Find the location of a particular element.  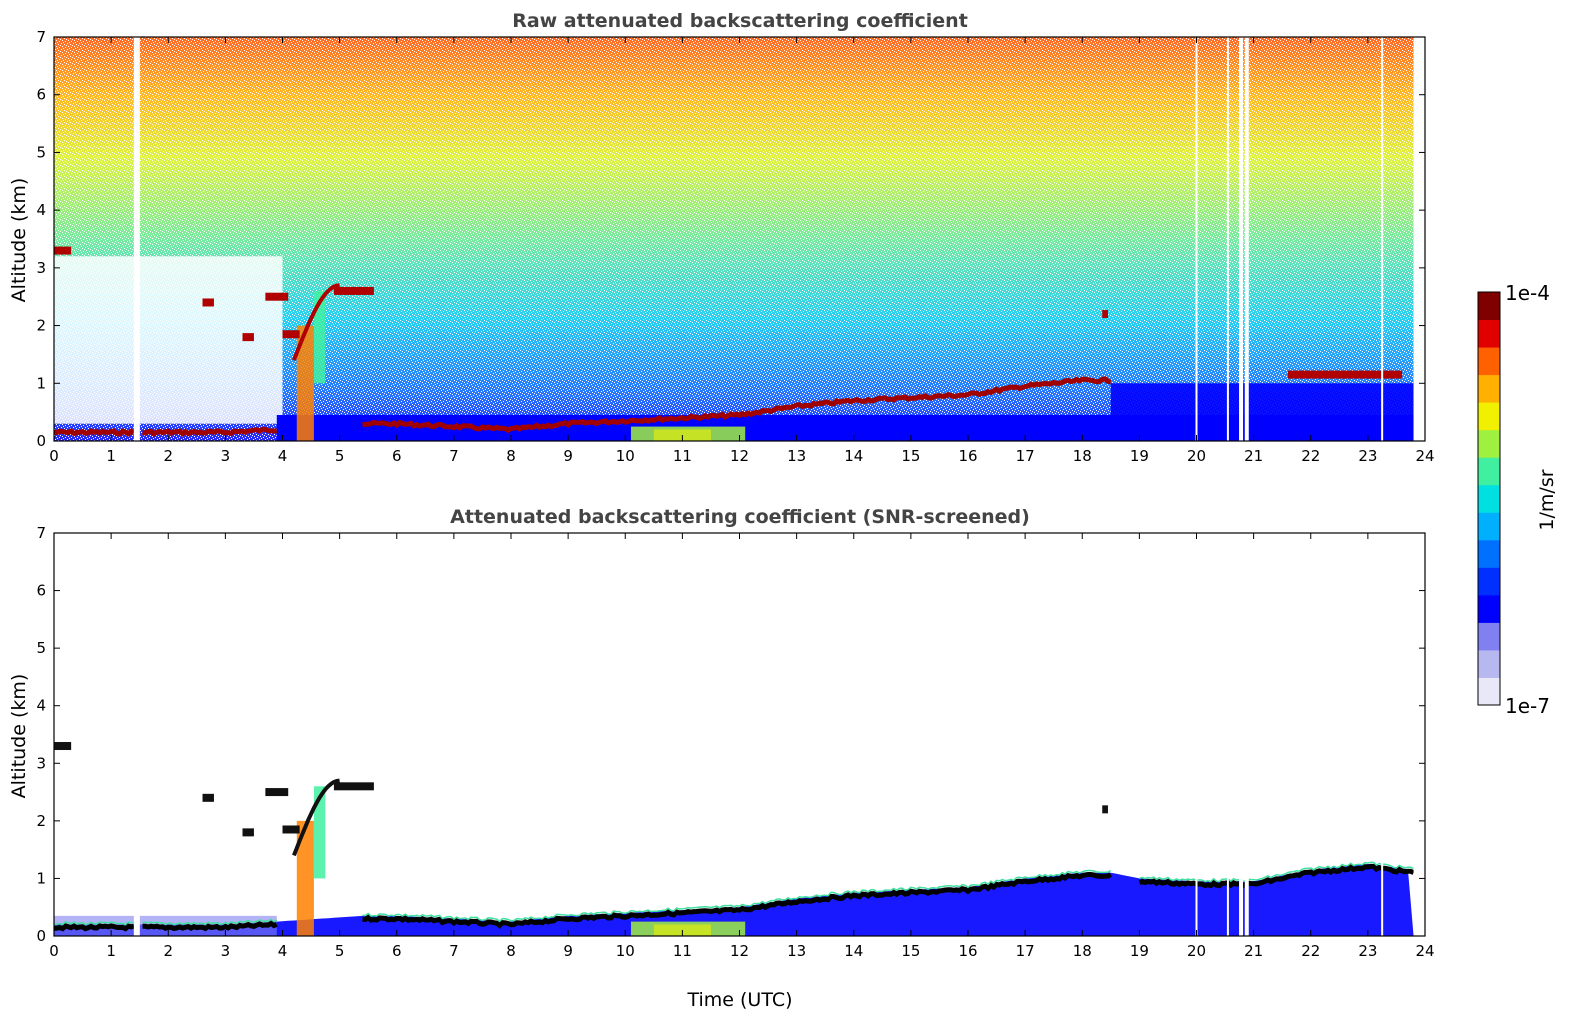

x-tick-label: 5 is located at coordinates (340, 951).